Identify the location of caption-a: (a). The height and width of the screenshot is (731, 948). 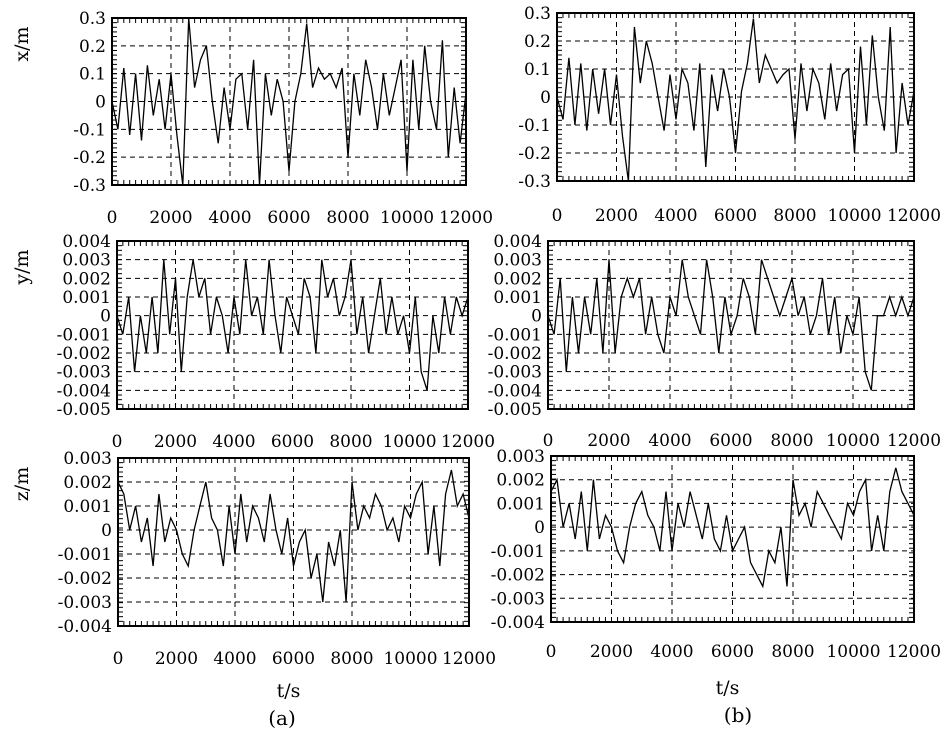
(282, 718).